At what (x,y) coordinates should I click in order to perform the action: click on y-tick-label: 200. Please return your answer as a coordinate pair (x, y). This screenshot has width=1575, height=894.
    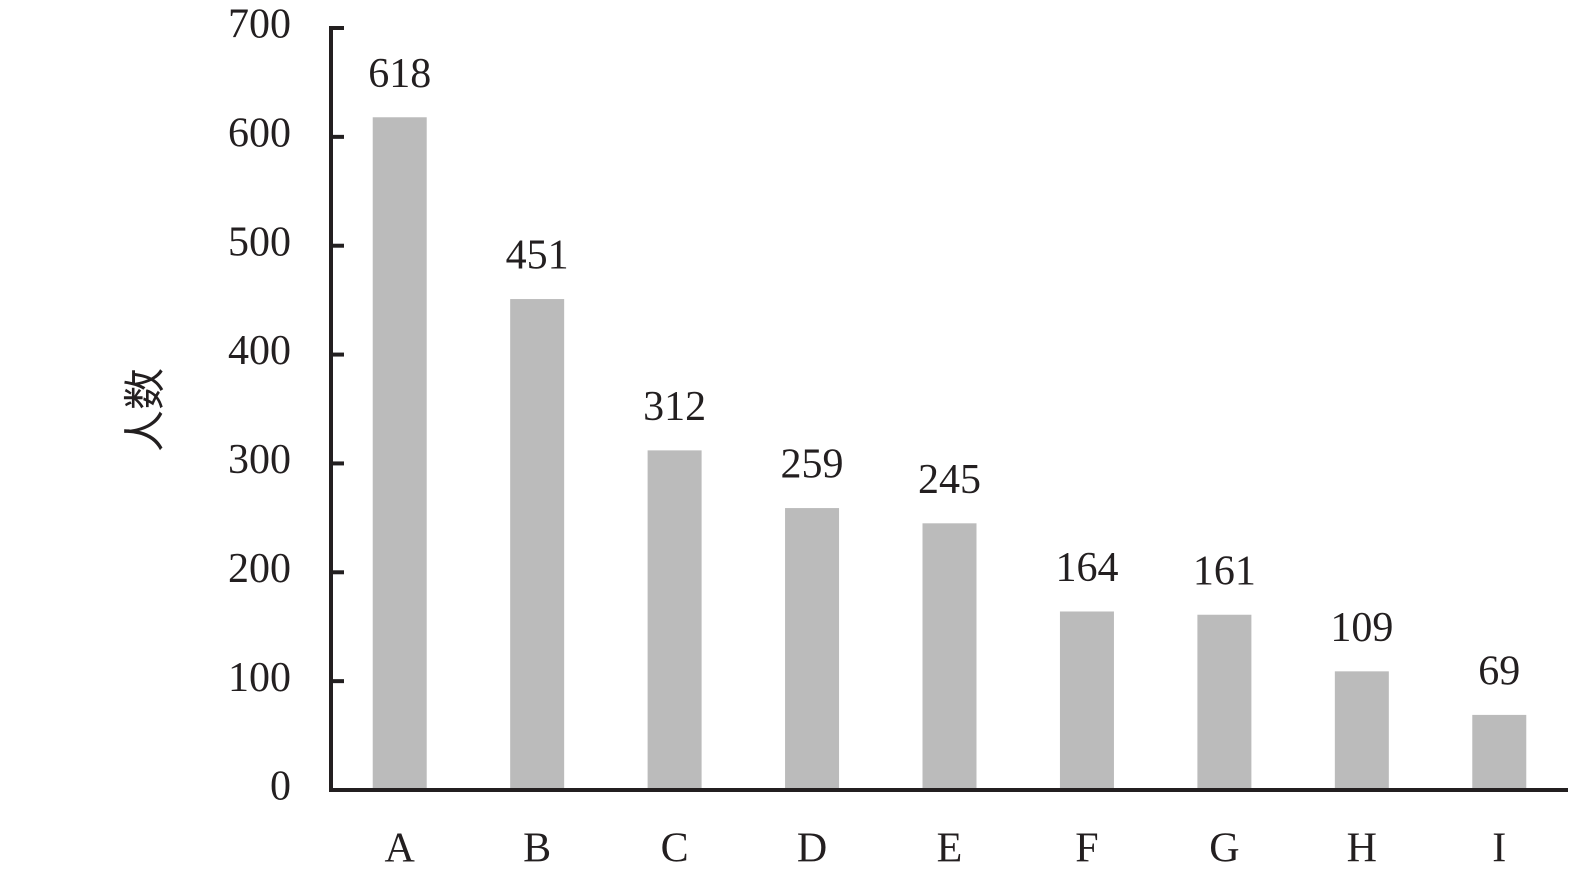
    Looking at the image, I should click on (259, 569).